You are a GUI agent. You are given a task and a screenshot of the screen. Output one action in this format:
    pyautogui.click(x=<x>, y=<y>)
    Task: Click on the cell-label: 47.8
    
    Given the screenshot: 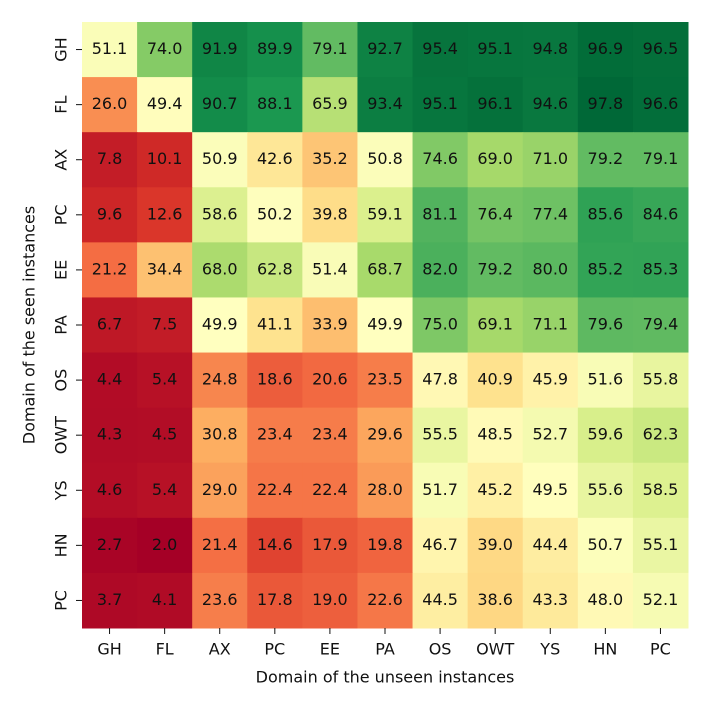 What is the action you would take?
    pyautogui.click(x=440, y=379)
    